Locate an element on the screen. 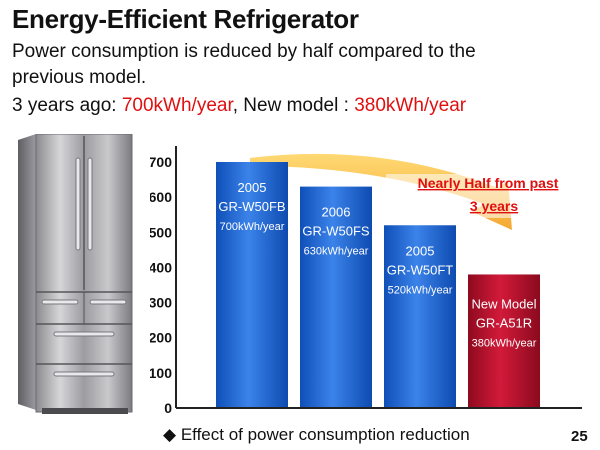 This screenshot has width=600, height=450. trend-arrow is located at coordinates (381, 191).